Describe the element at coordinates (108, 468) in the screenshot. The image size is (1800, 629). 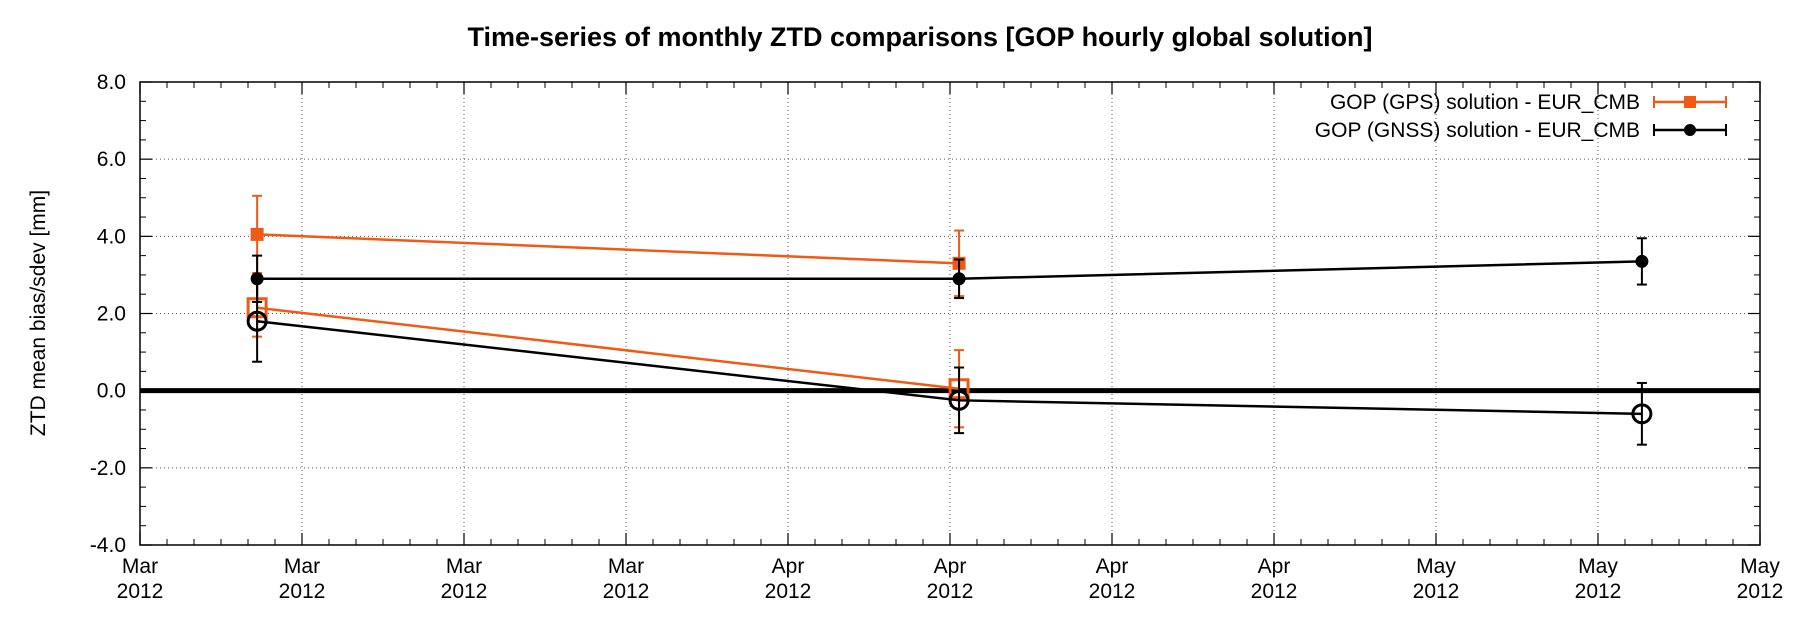
I see `y-tick-label: -2.0` at that location.